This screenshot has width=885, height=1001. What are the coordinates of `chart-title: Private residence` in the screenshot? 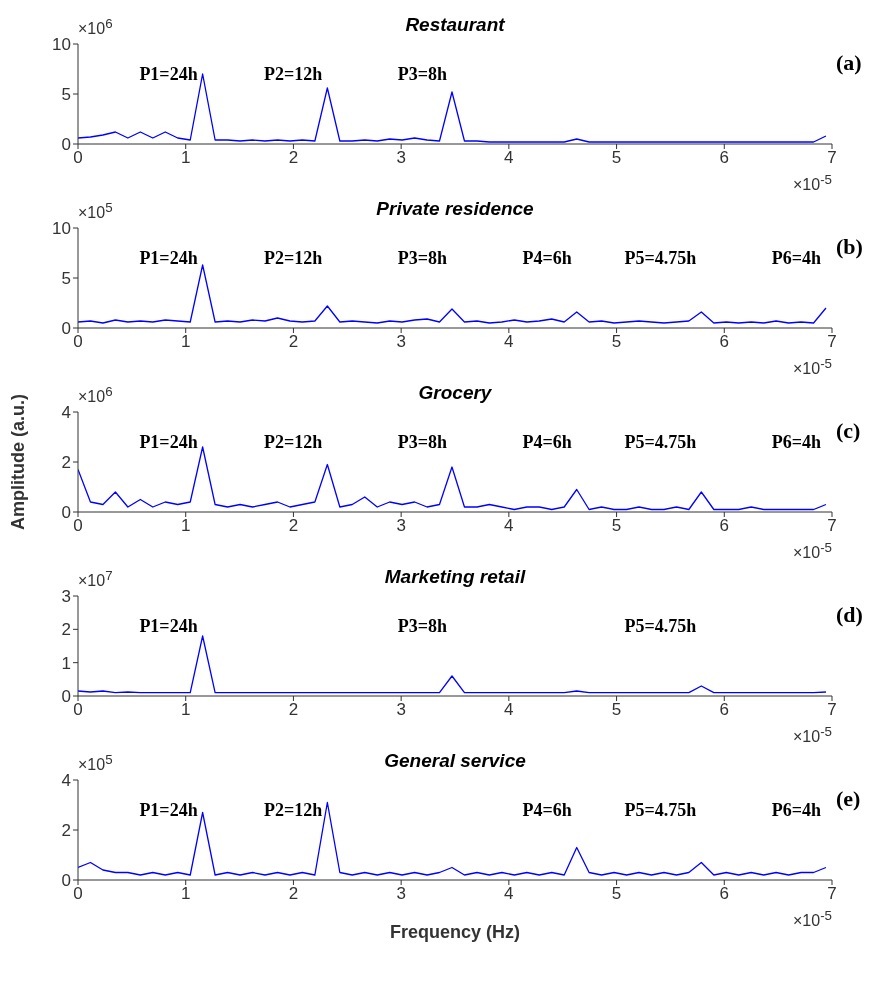 It's located at (455, 208).